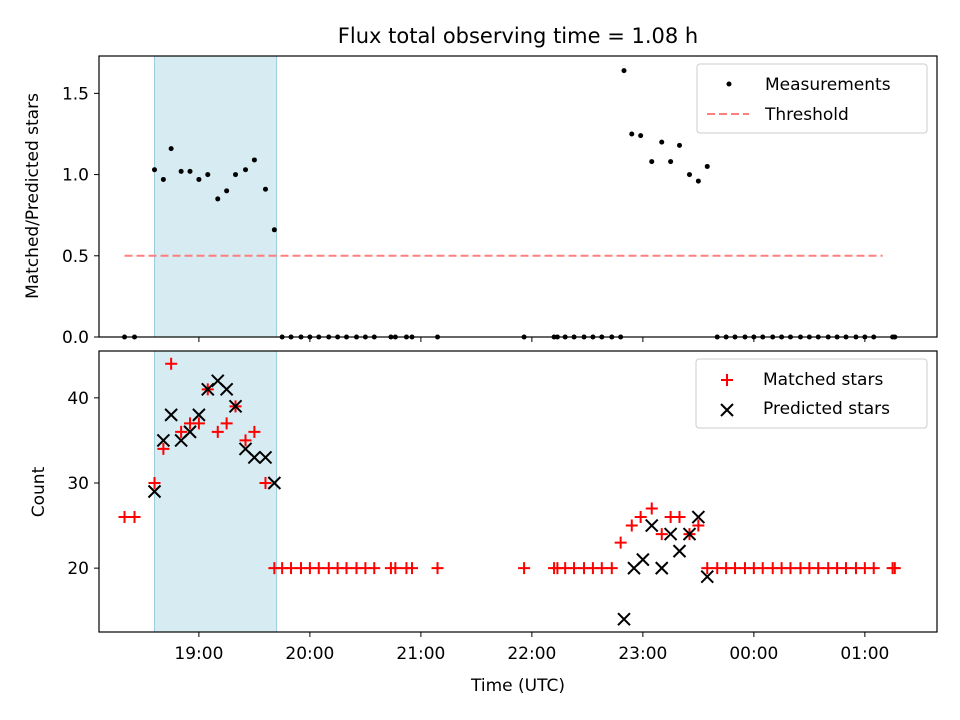 The height and width of the screenshot is (720, 960). I want to click on bottom-y-tick-label: 30, so click(78, 484).